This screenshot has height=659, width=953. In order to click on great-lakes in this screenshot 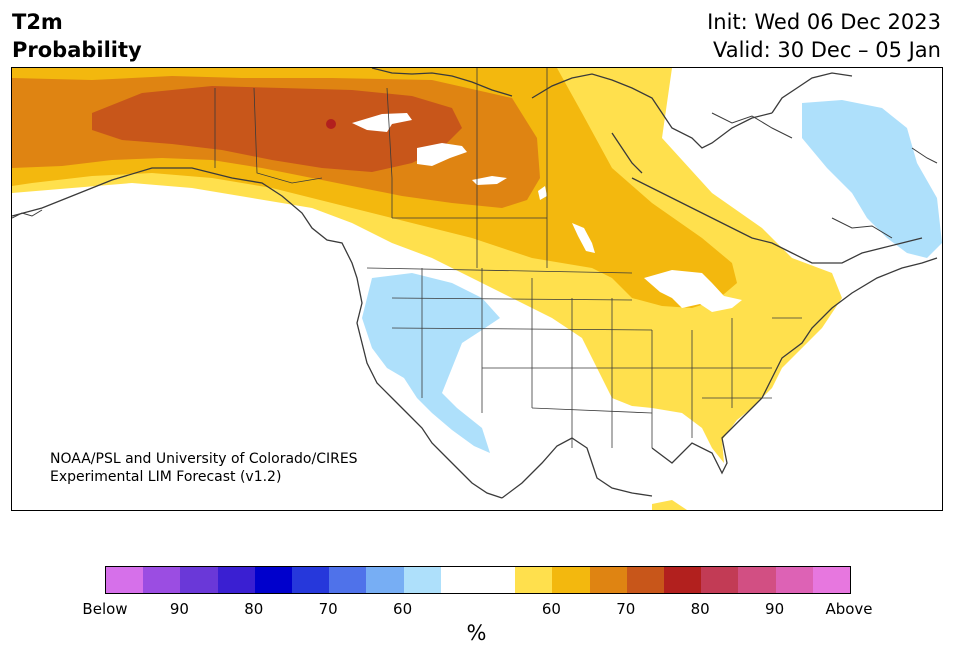, I will do `click(693, 291)`.